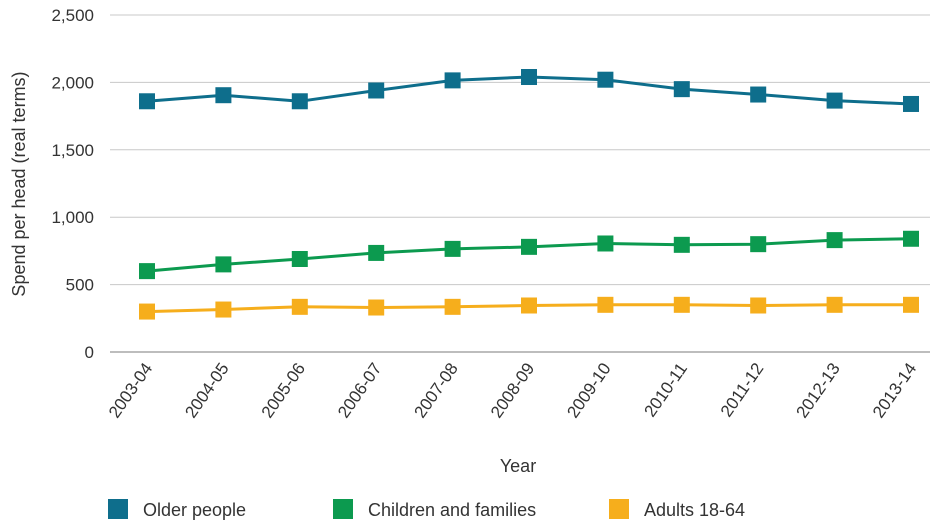 The height and width of the screenshot is (522, 938). Describe the element at coordinates (80, 285) in the screenshot. I see `y-tick-label: 500` at that location.